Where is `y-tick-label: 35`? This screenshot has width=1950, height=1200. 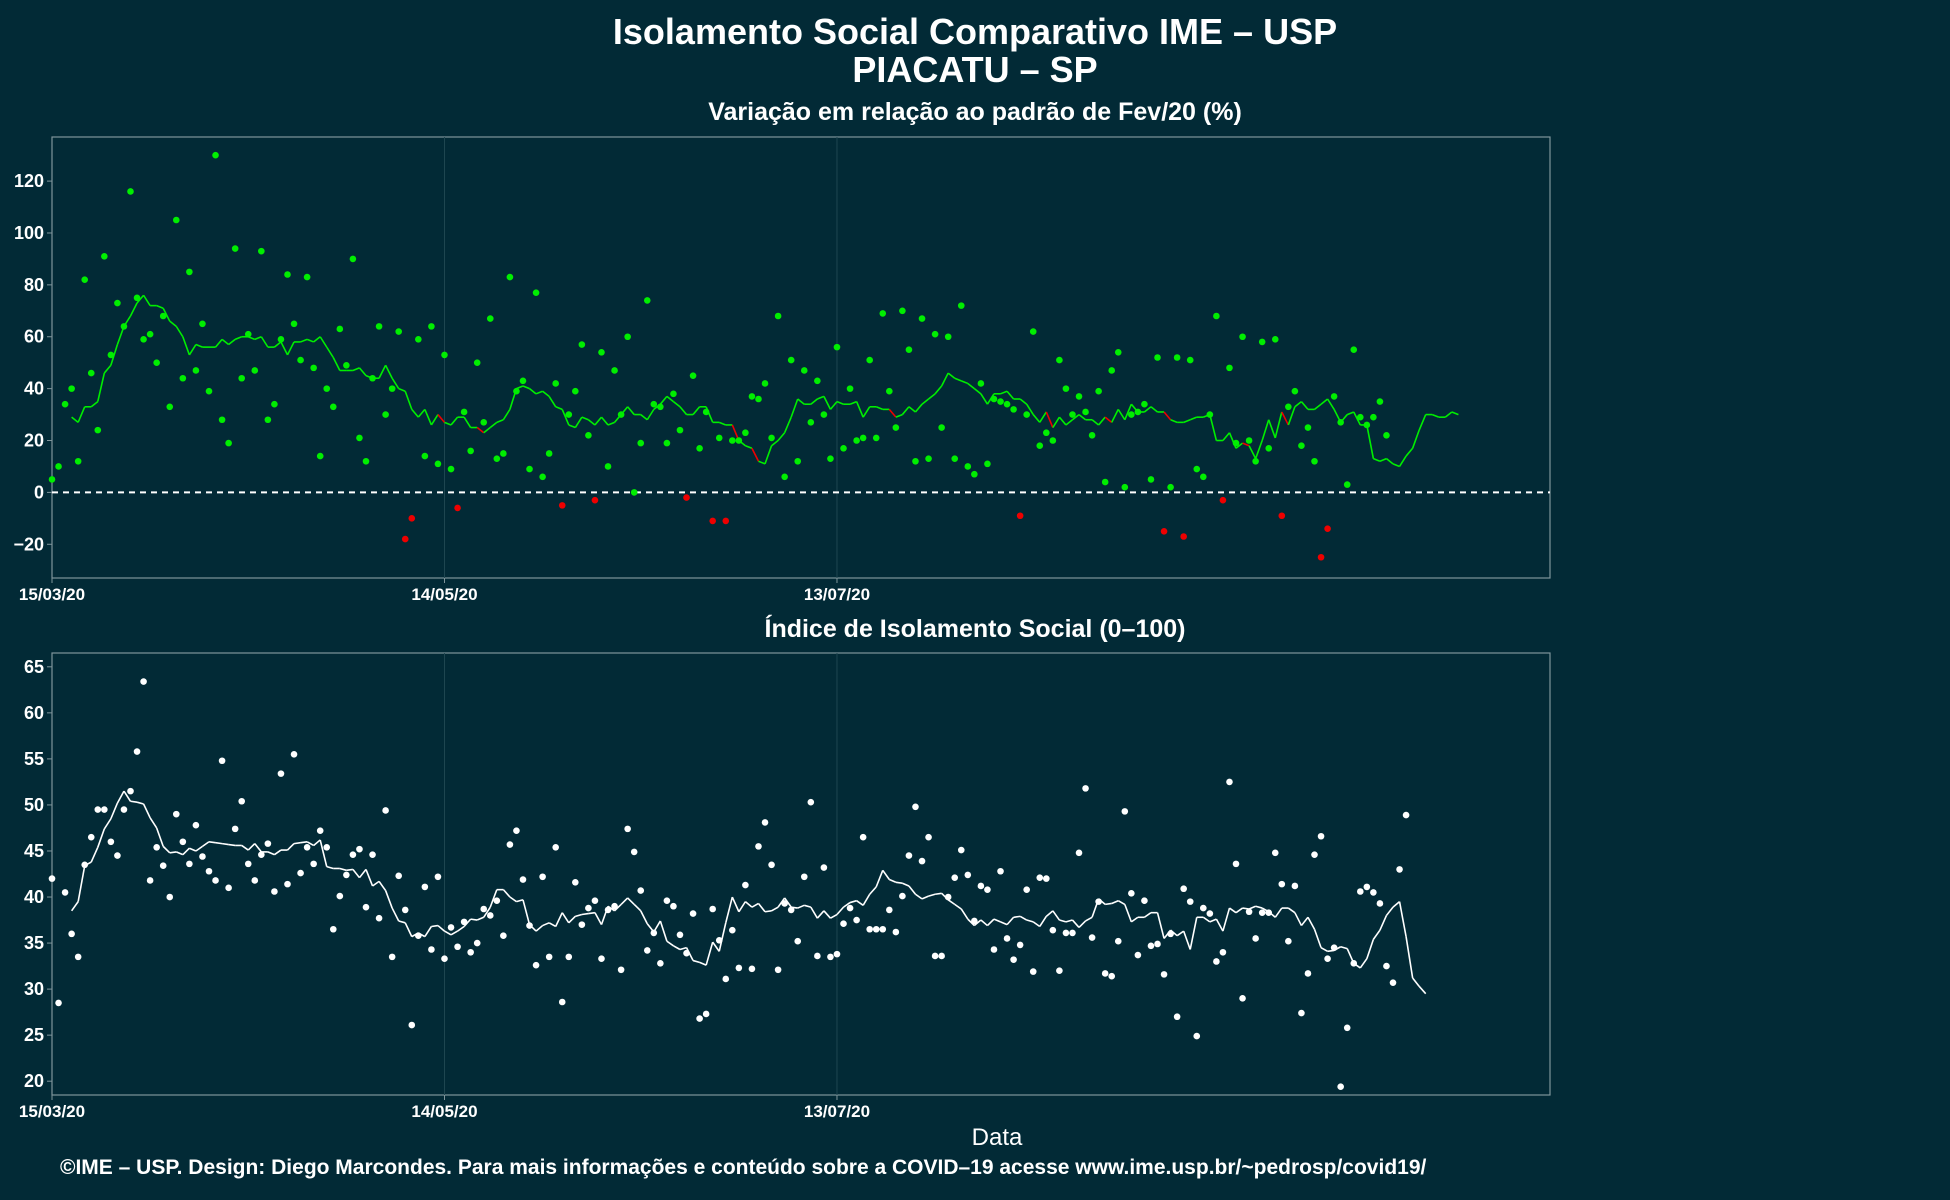 y-tick-label: 35 is located at coordinates (34, 943).